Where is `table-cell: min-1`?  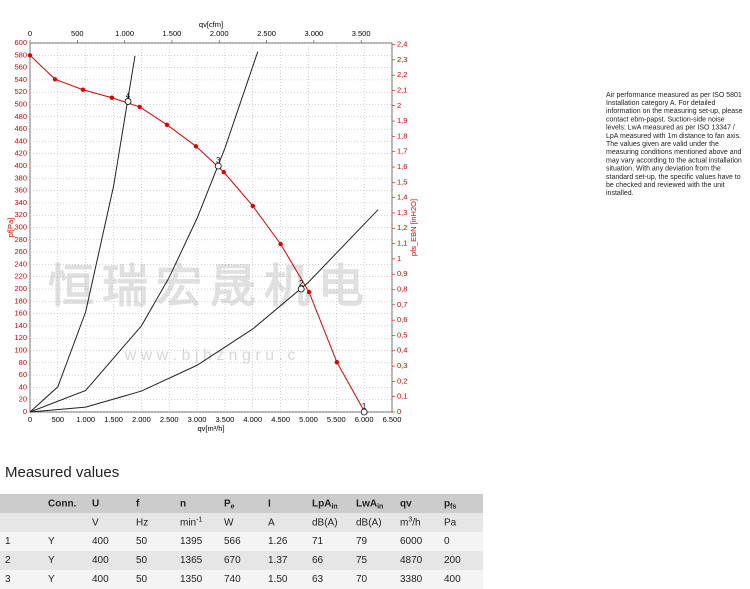 table-cell: min-1 is located at coordinates (191, 522).